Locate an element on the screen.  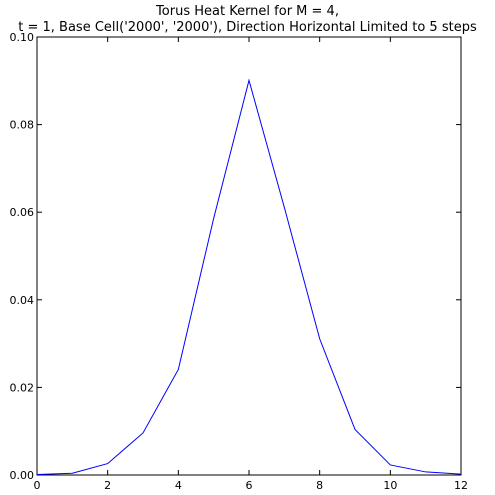
x-tick-label: 8 is located at coordinates (319, 485).